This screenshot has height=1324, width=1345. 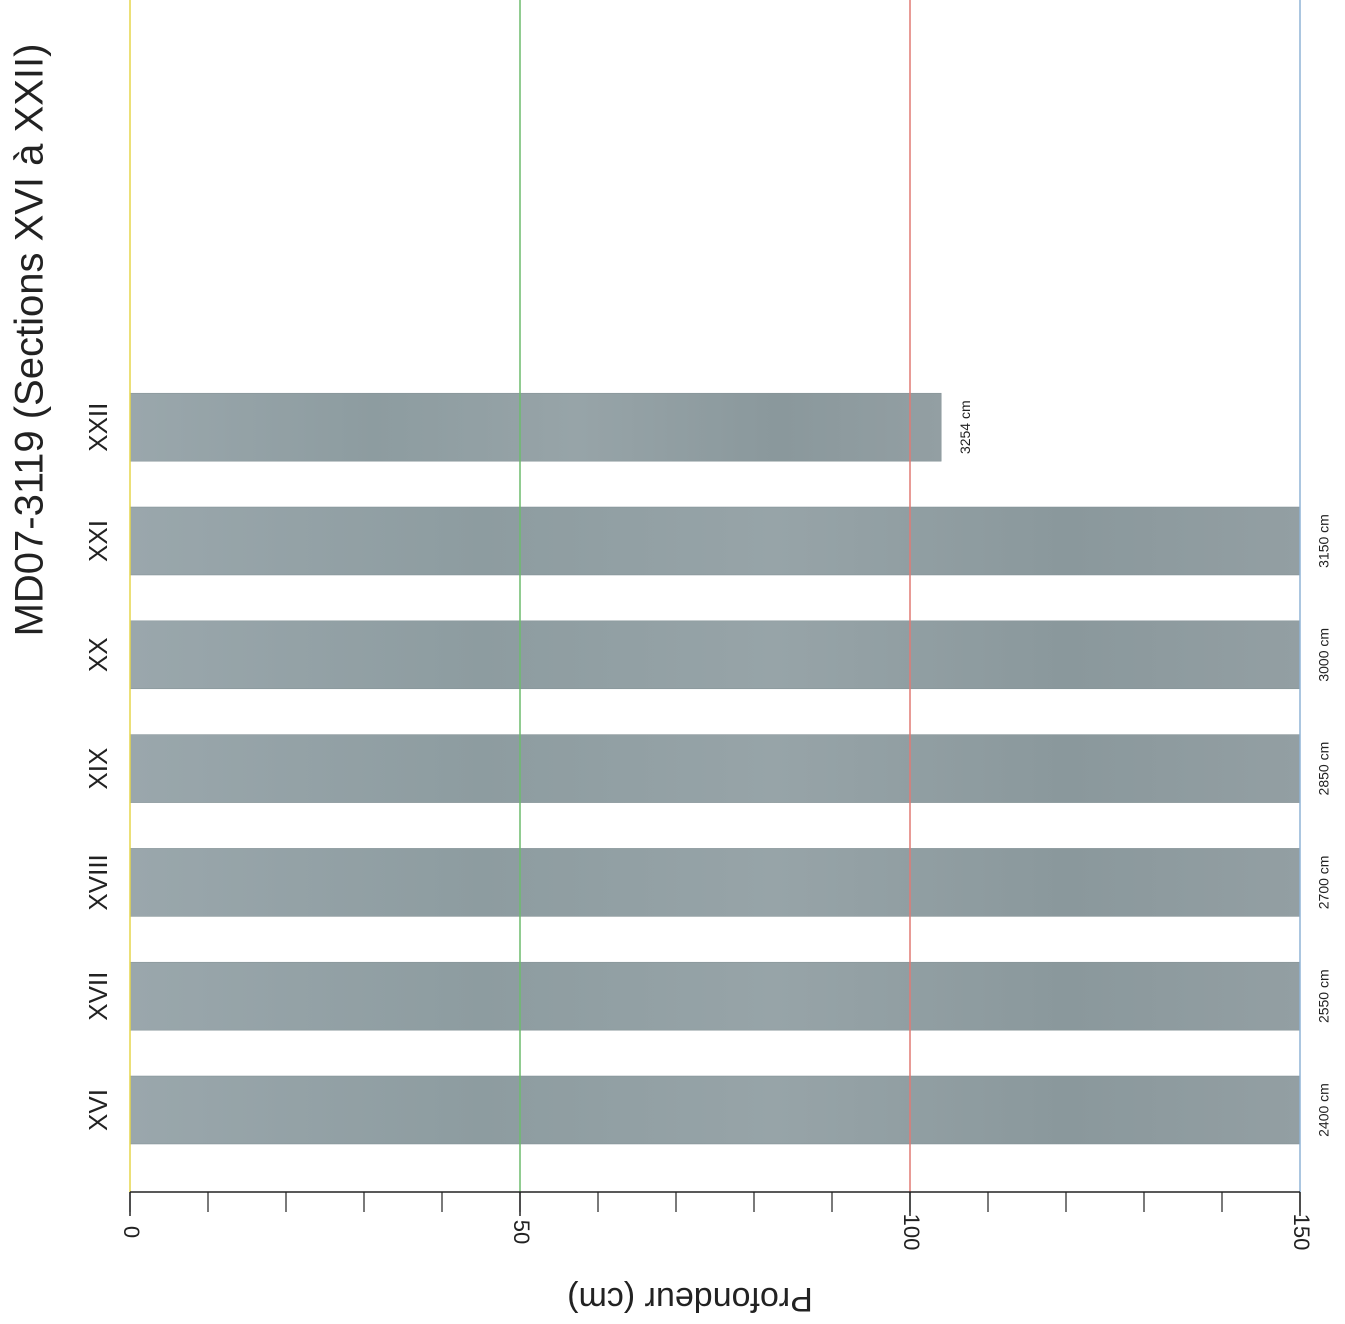 What do you see at coordinates (30, 340) in the screenshot?
I see `chart-title: MD07-3119 (Sections XVI à XXII)` at bounding box center [30, 340].